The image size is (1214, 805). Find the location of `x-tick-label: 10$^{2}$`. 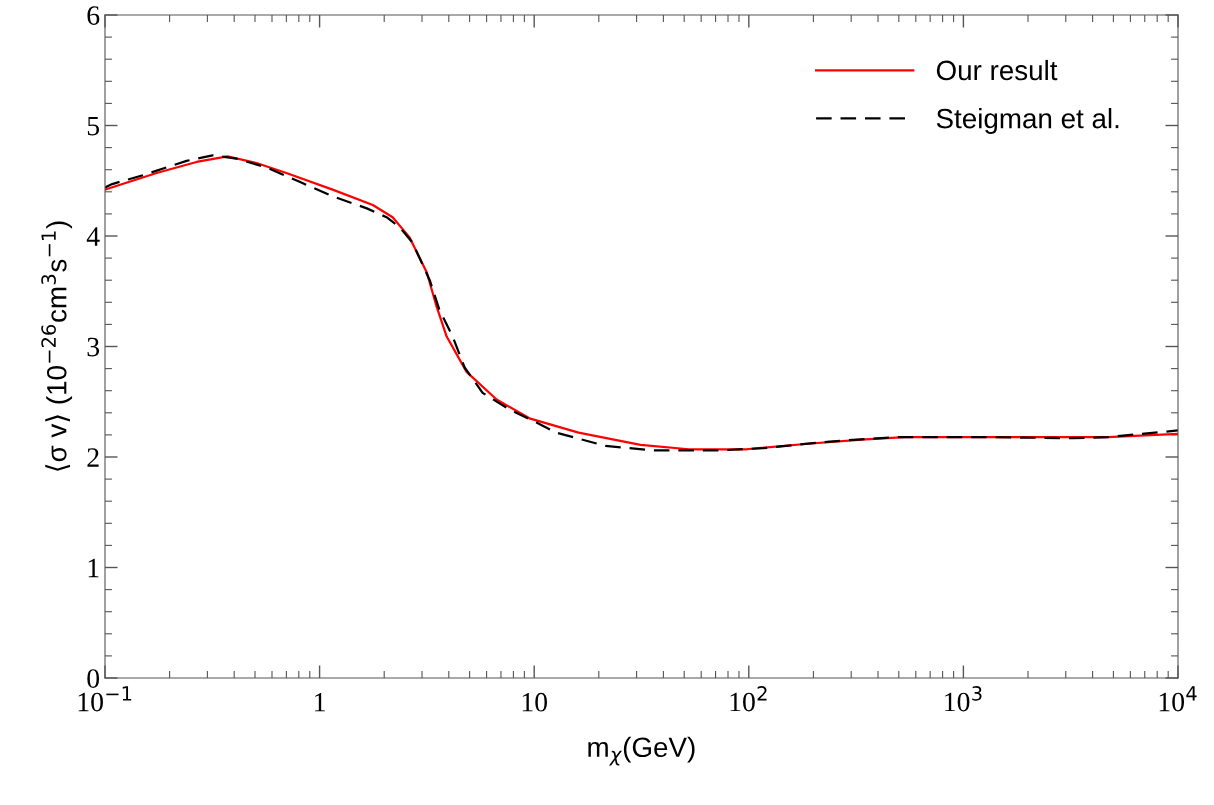

x-tick-label: 10$^{2}$ is located at coordinates (748, 699).